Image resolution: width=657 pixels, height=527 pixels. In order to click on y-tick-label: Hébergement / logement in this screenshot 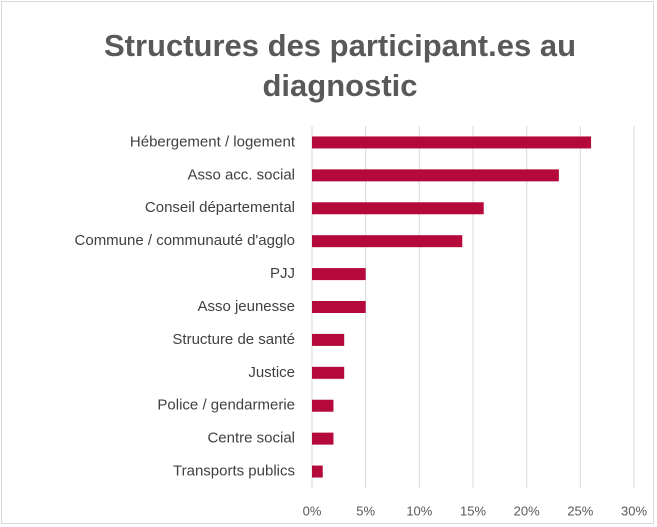, I will do `click(213, 141)`.